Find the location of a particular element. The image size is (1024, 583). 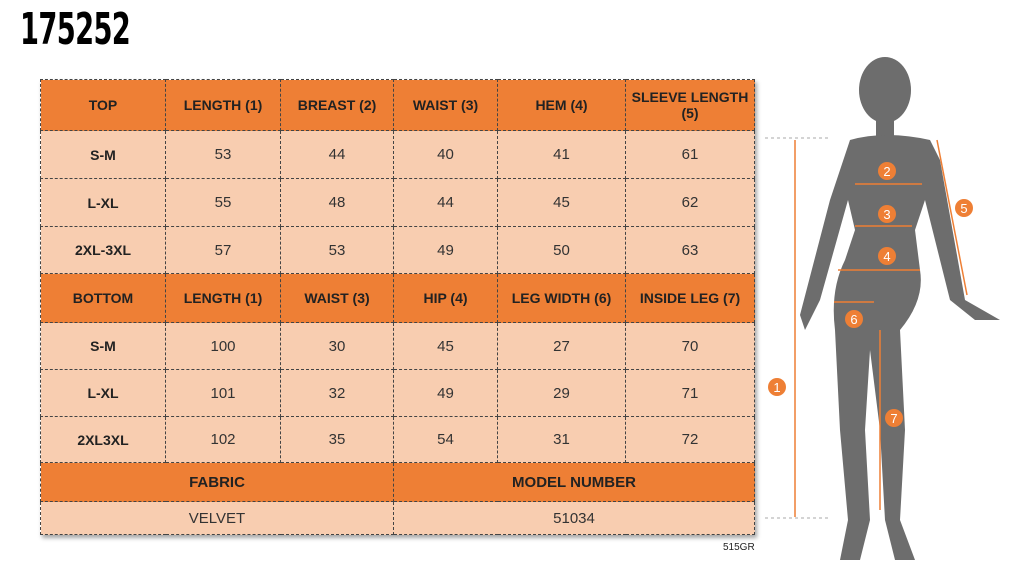

column-header: HIP (4) is located at coordinates (445, 298).